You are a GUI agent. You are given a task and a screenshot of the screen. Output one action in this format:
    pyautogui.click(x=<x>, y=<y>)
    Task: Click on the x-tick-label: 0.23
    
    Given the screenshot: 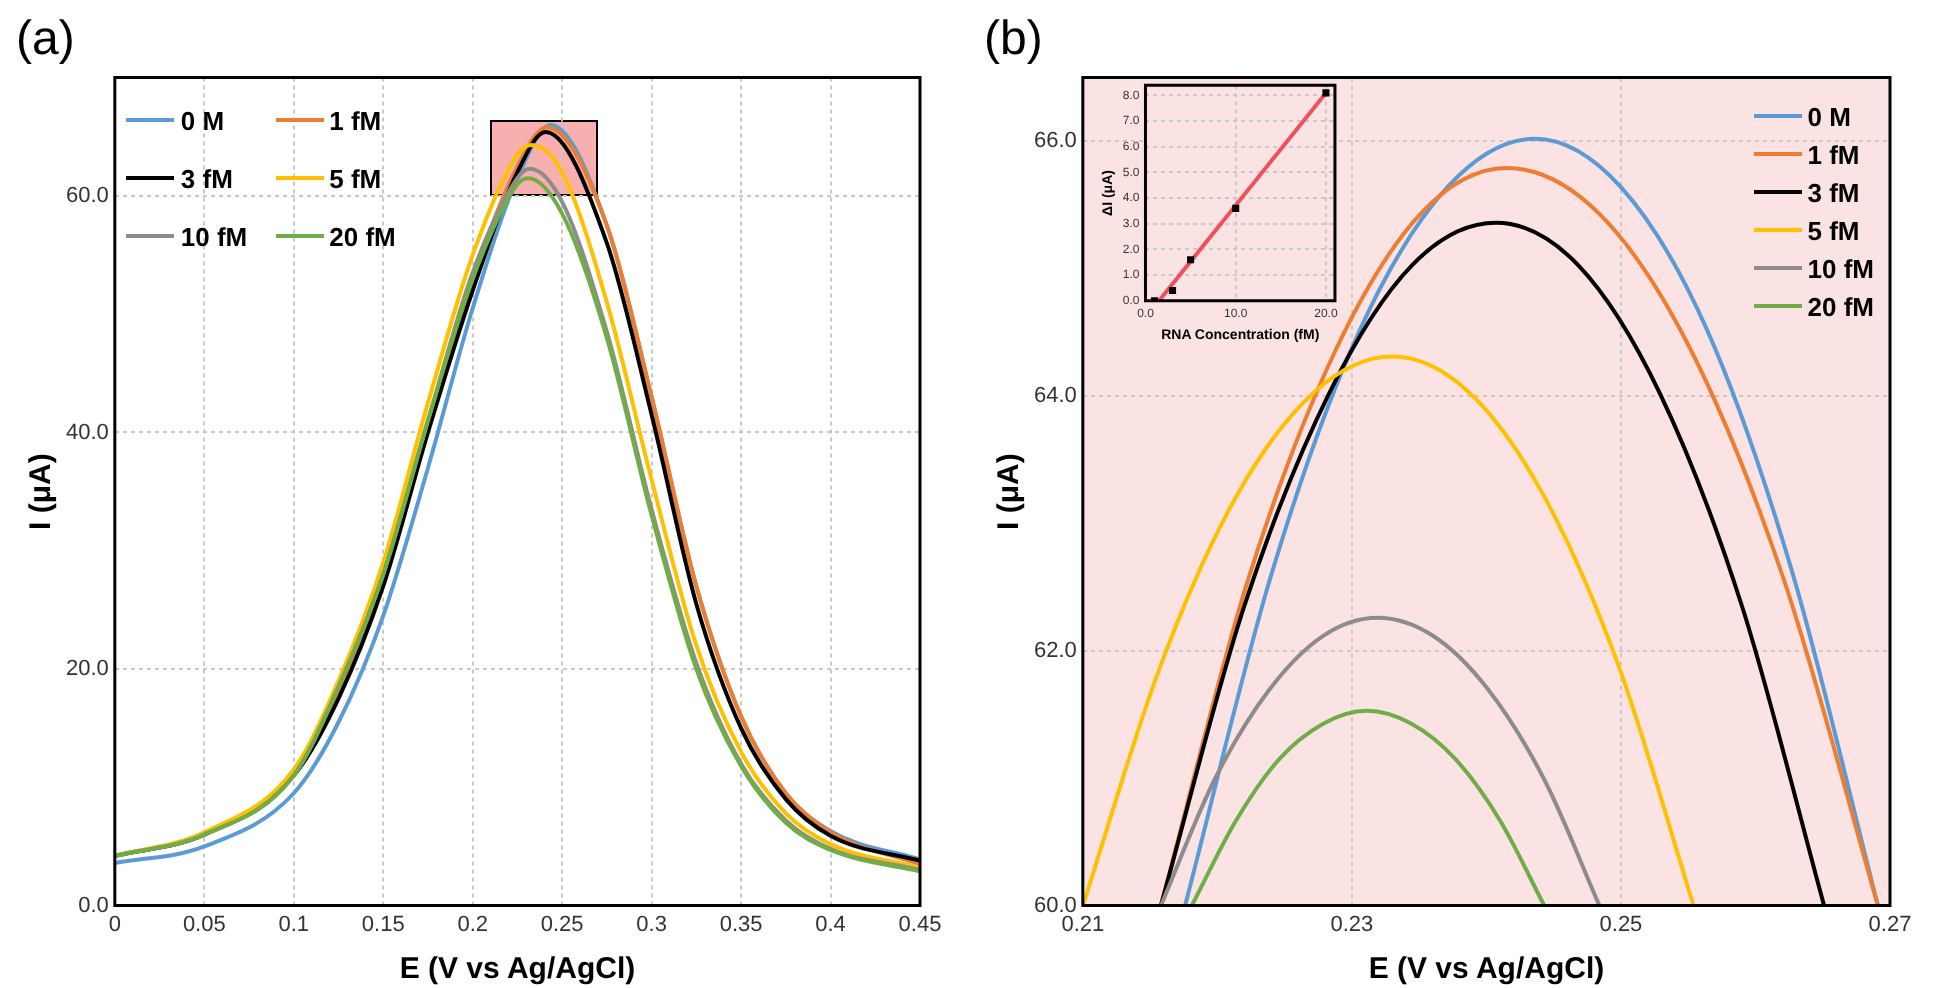 What is the action you would take?
    pyautogui.click(x=1352, y=924)
    